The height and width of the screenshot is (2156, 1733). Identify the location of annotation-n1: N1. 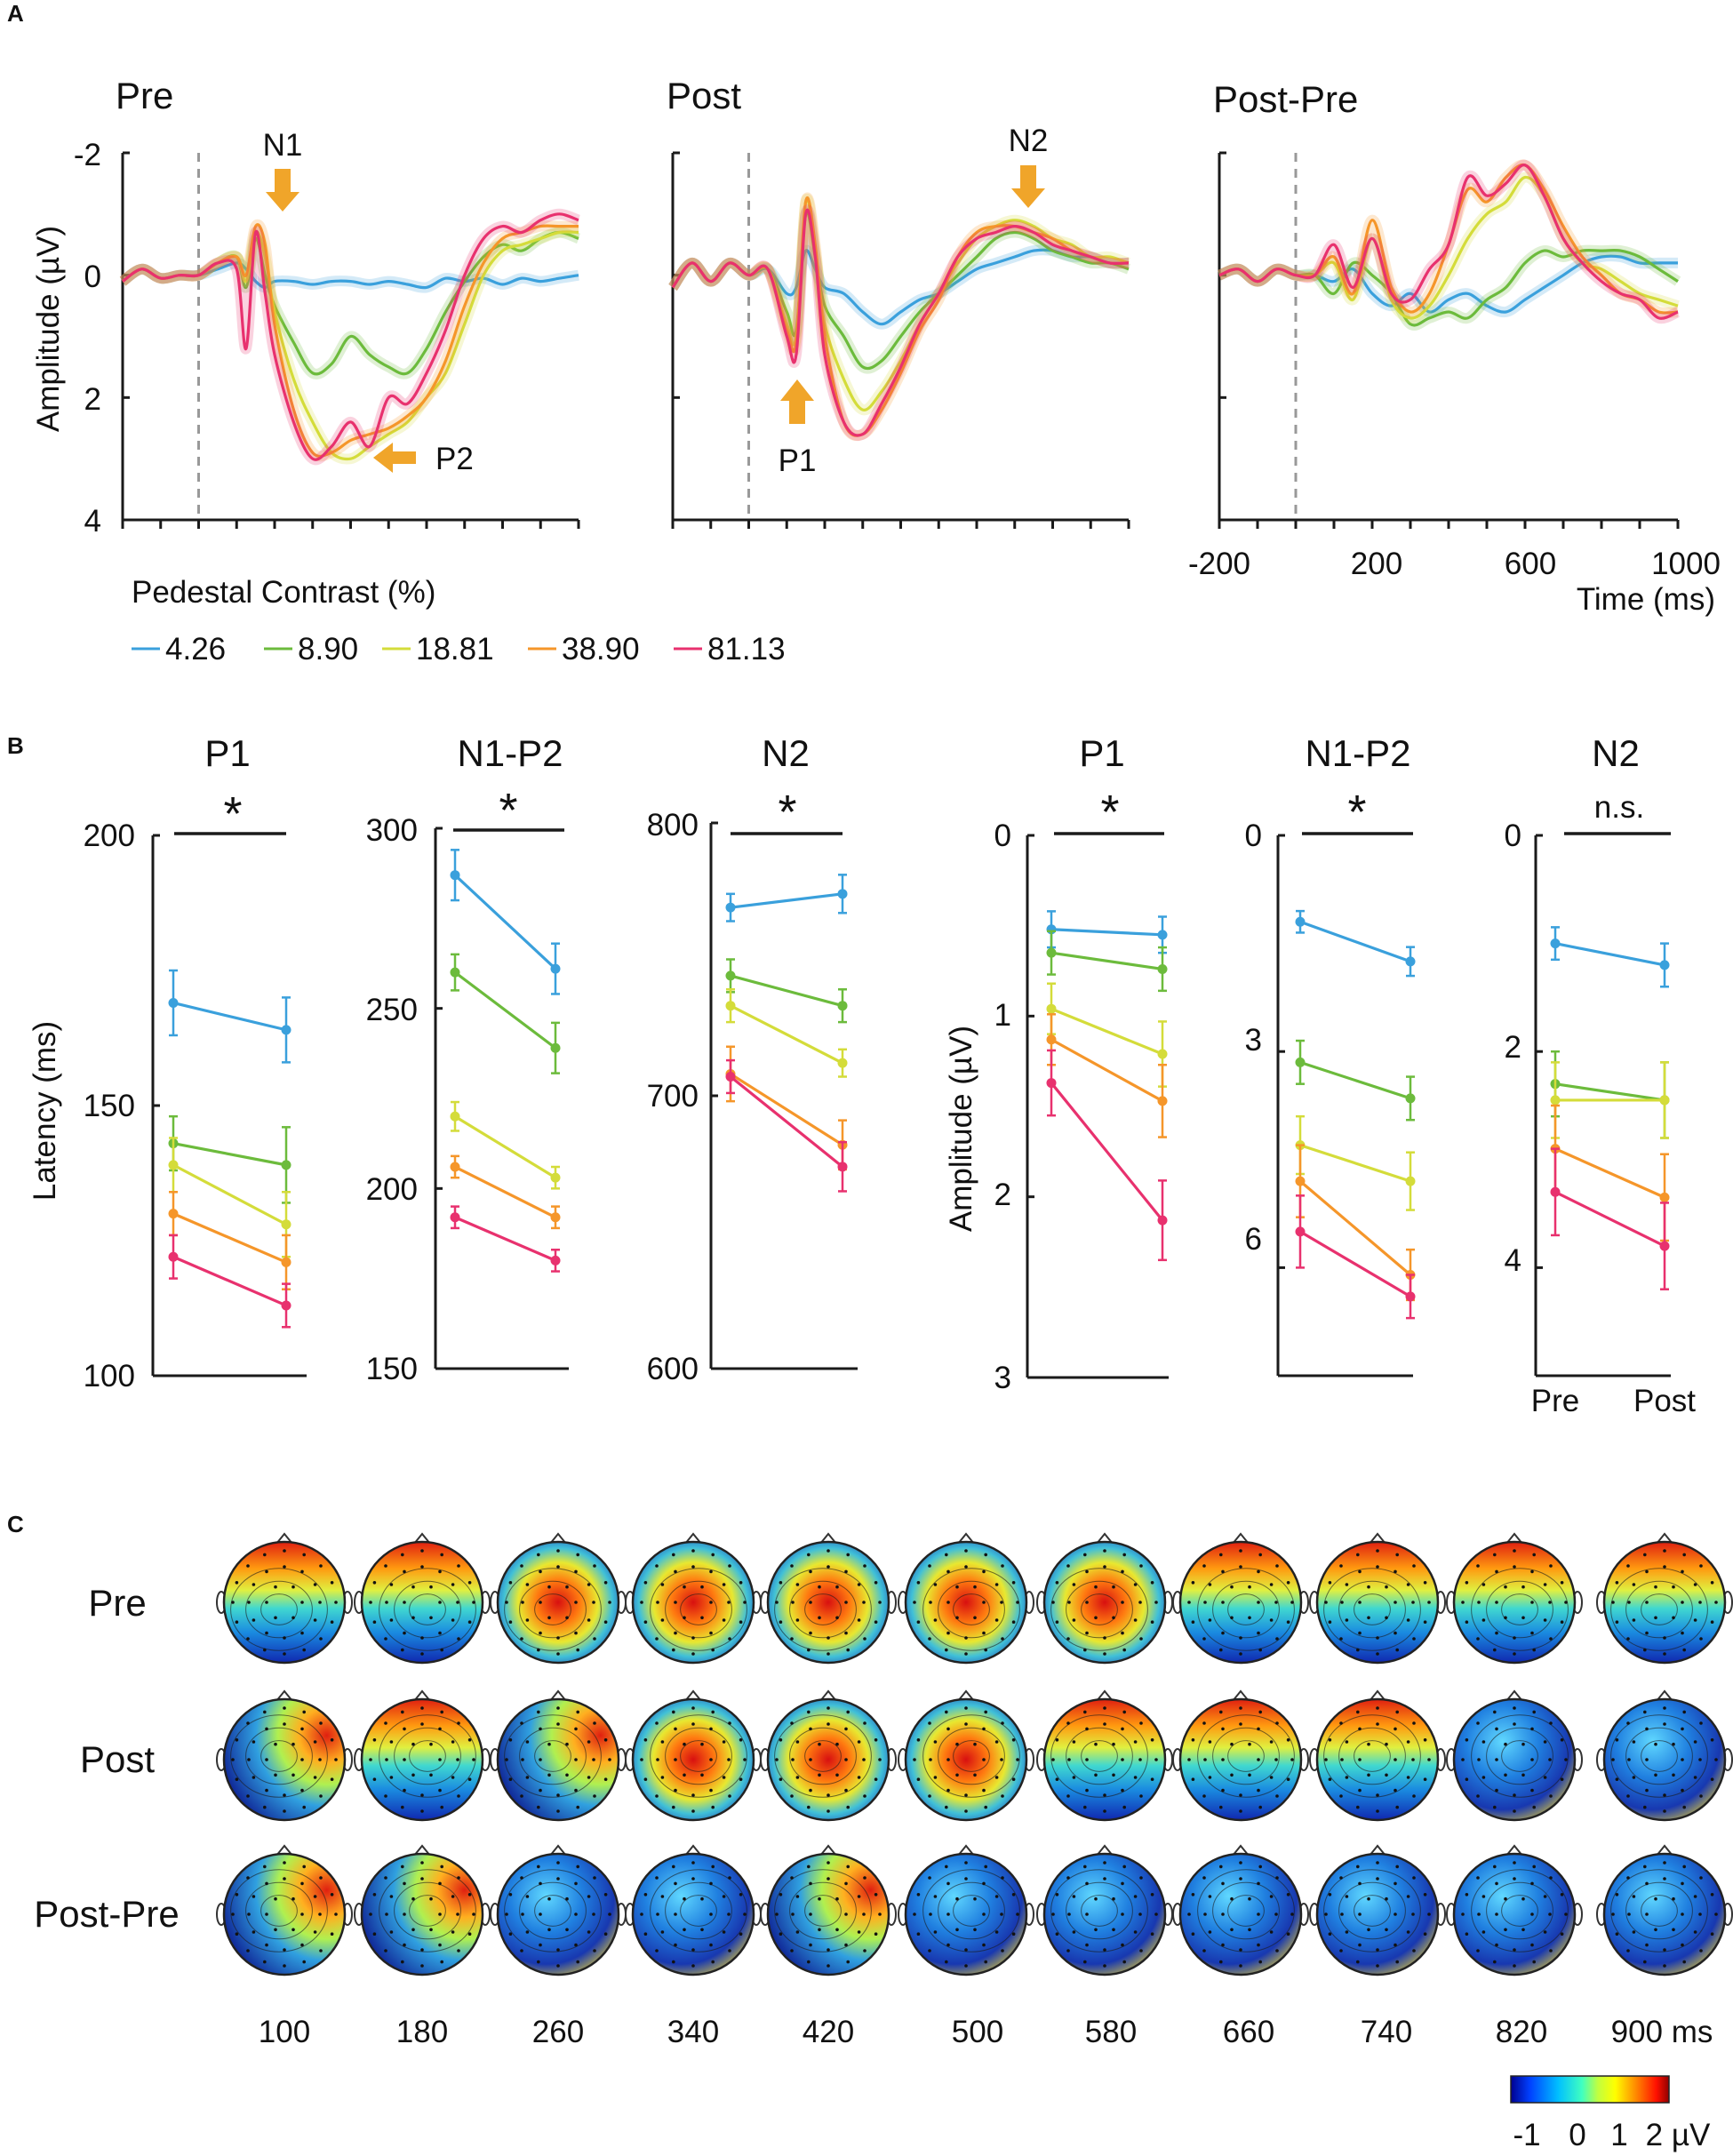
(282, 170).